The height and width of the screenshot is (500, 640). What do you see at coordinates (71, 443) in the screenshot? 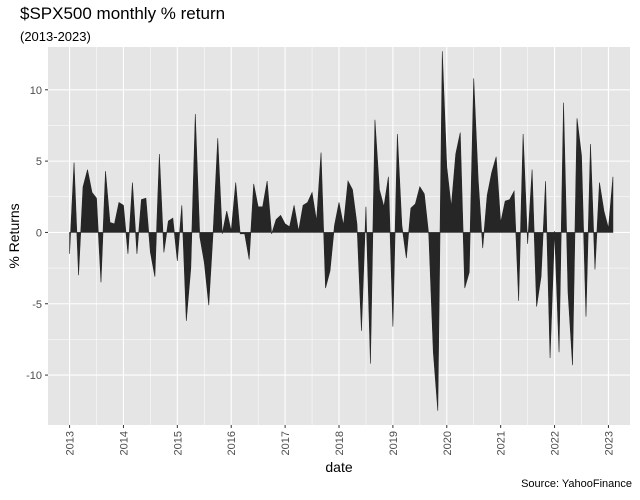
I see `x-tick-label: 2013` at bounding box center [71, 443].